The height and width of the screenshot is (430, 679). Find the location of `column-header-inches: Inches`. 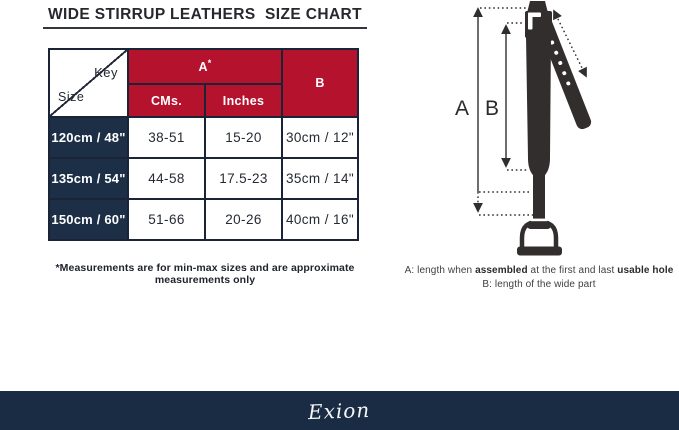

column-header-inches: Inches is located at coordinates (243, 100).